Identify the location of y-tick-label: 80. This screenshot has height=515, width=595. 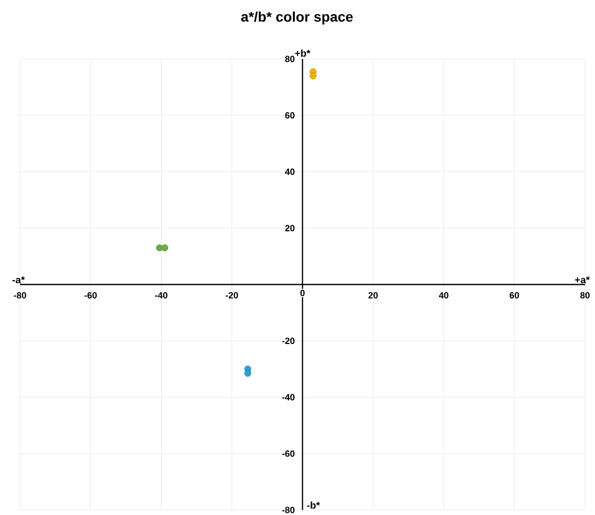
(289, 59).